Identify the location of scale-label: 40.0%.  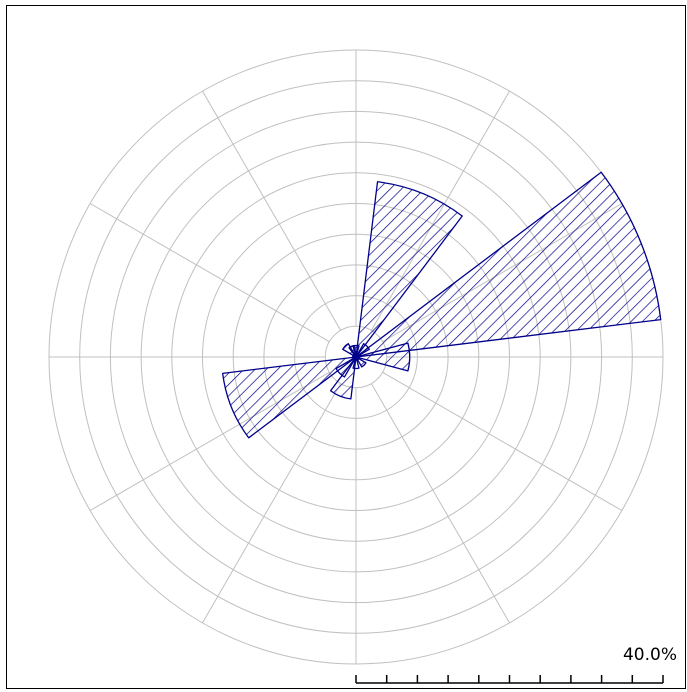
(649, 655).